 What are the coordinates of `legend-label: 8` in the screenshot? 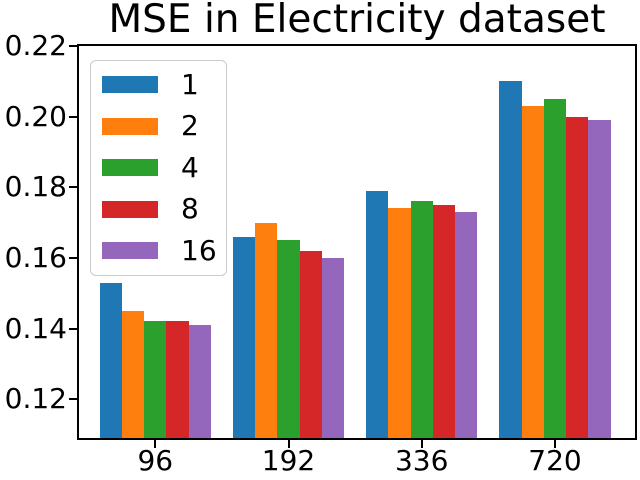 It's located at (190, 209).